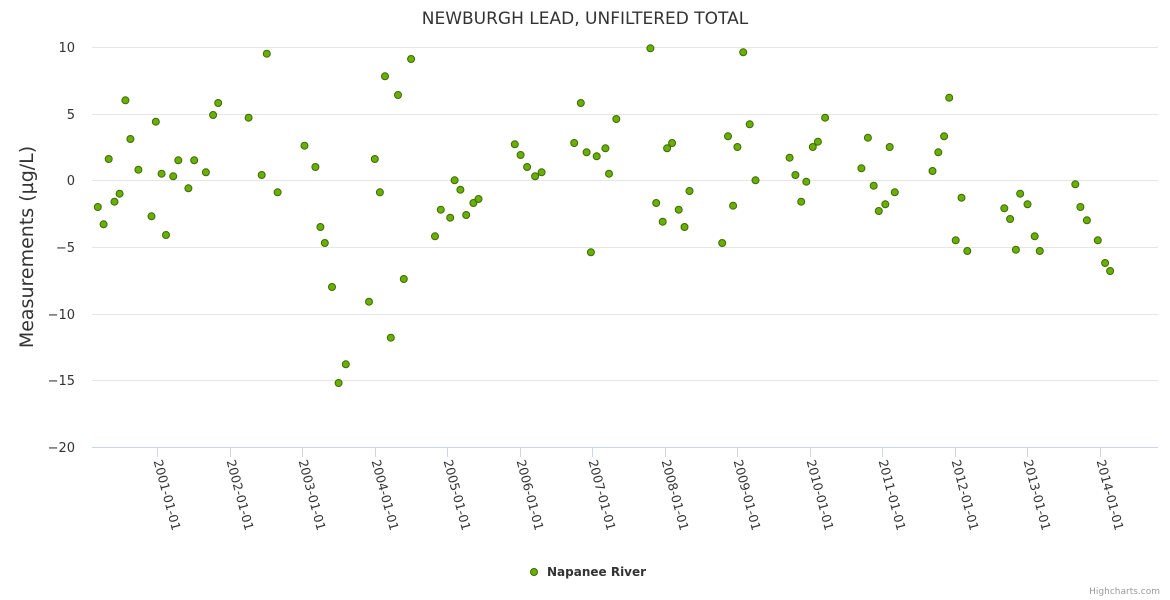  I want to click on legend: Napanee River, so click(588, 572).